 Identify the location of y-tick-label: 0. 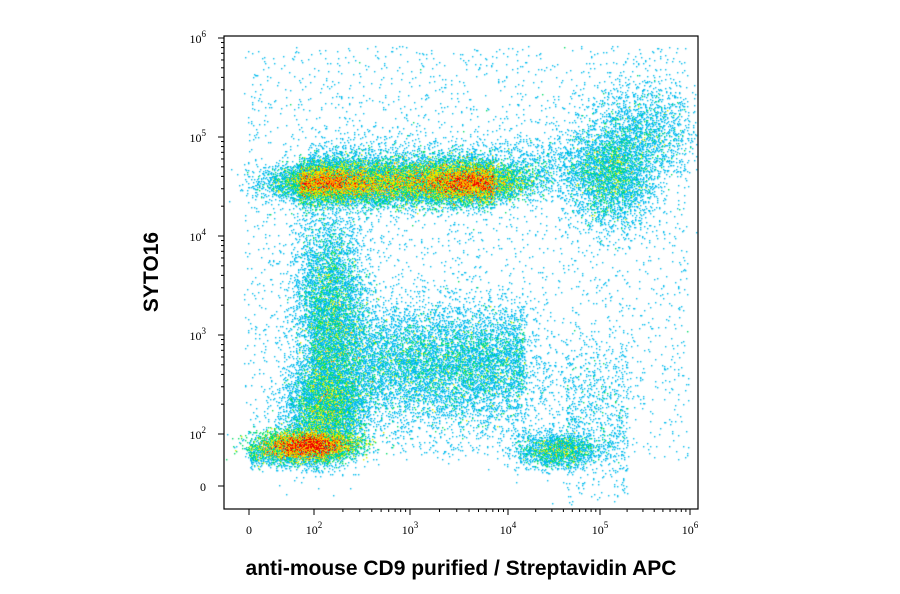
(203, 487).